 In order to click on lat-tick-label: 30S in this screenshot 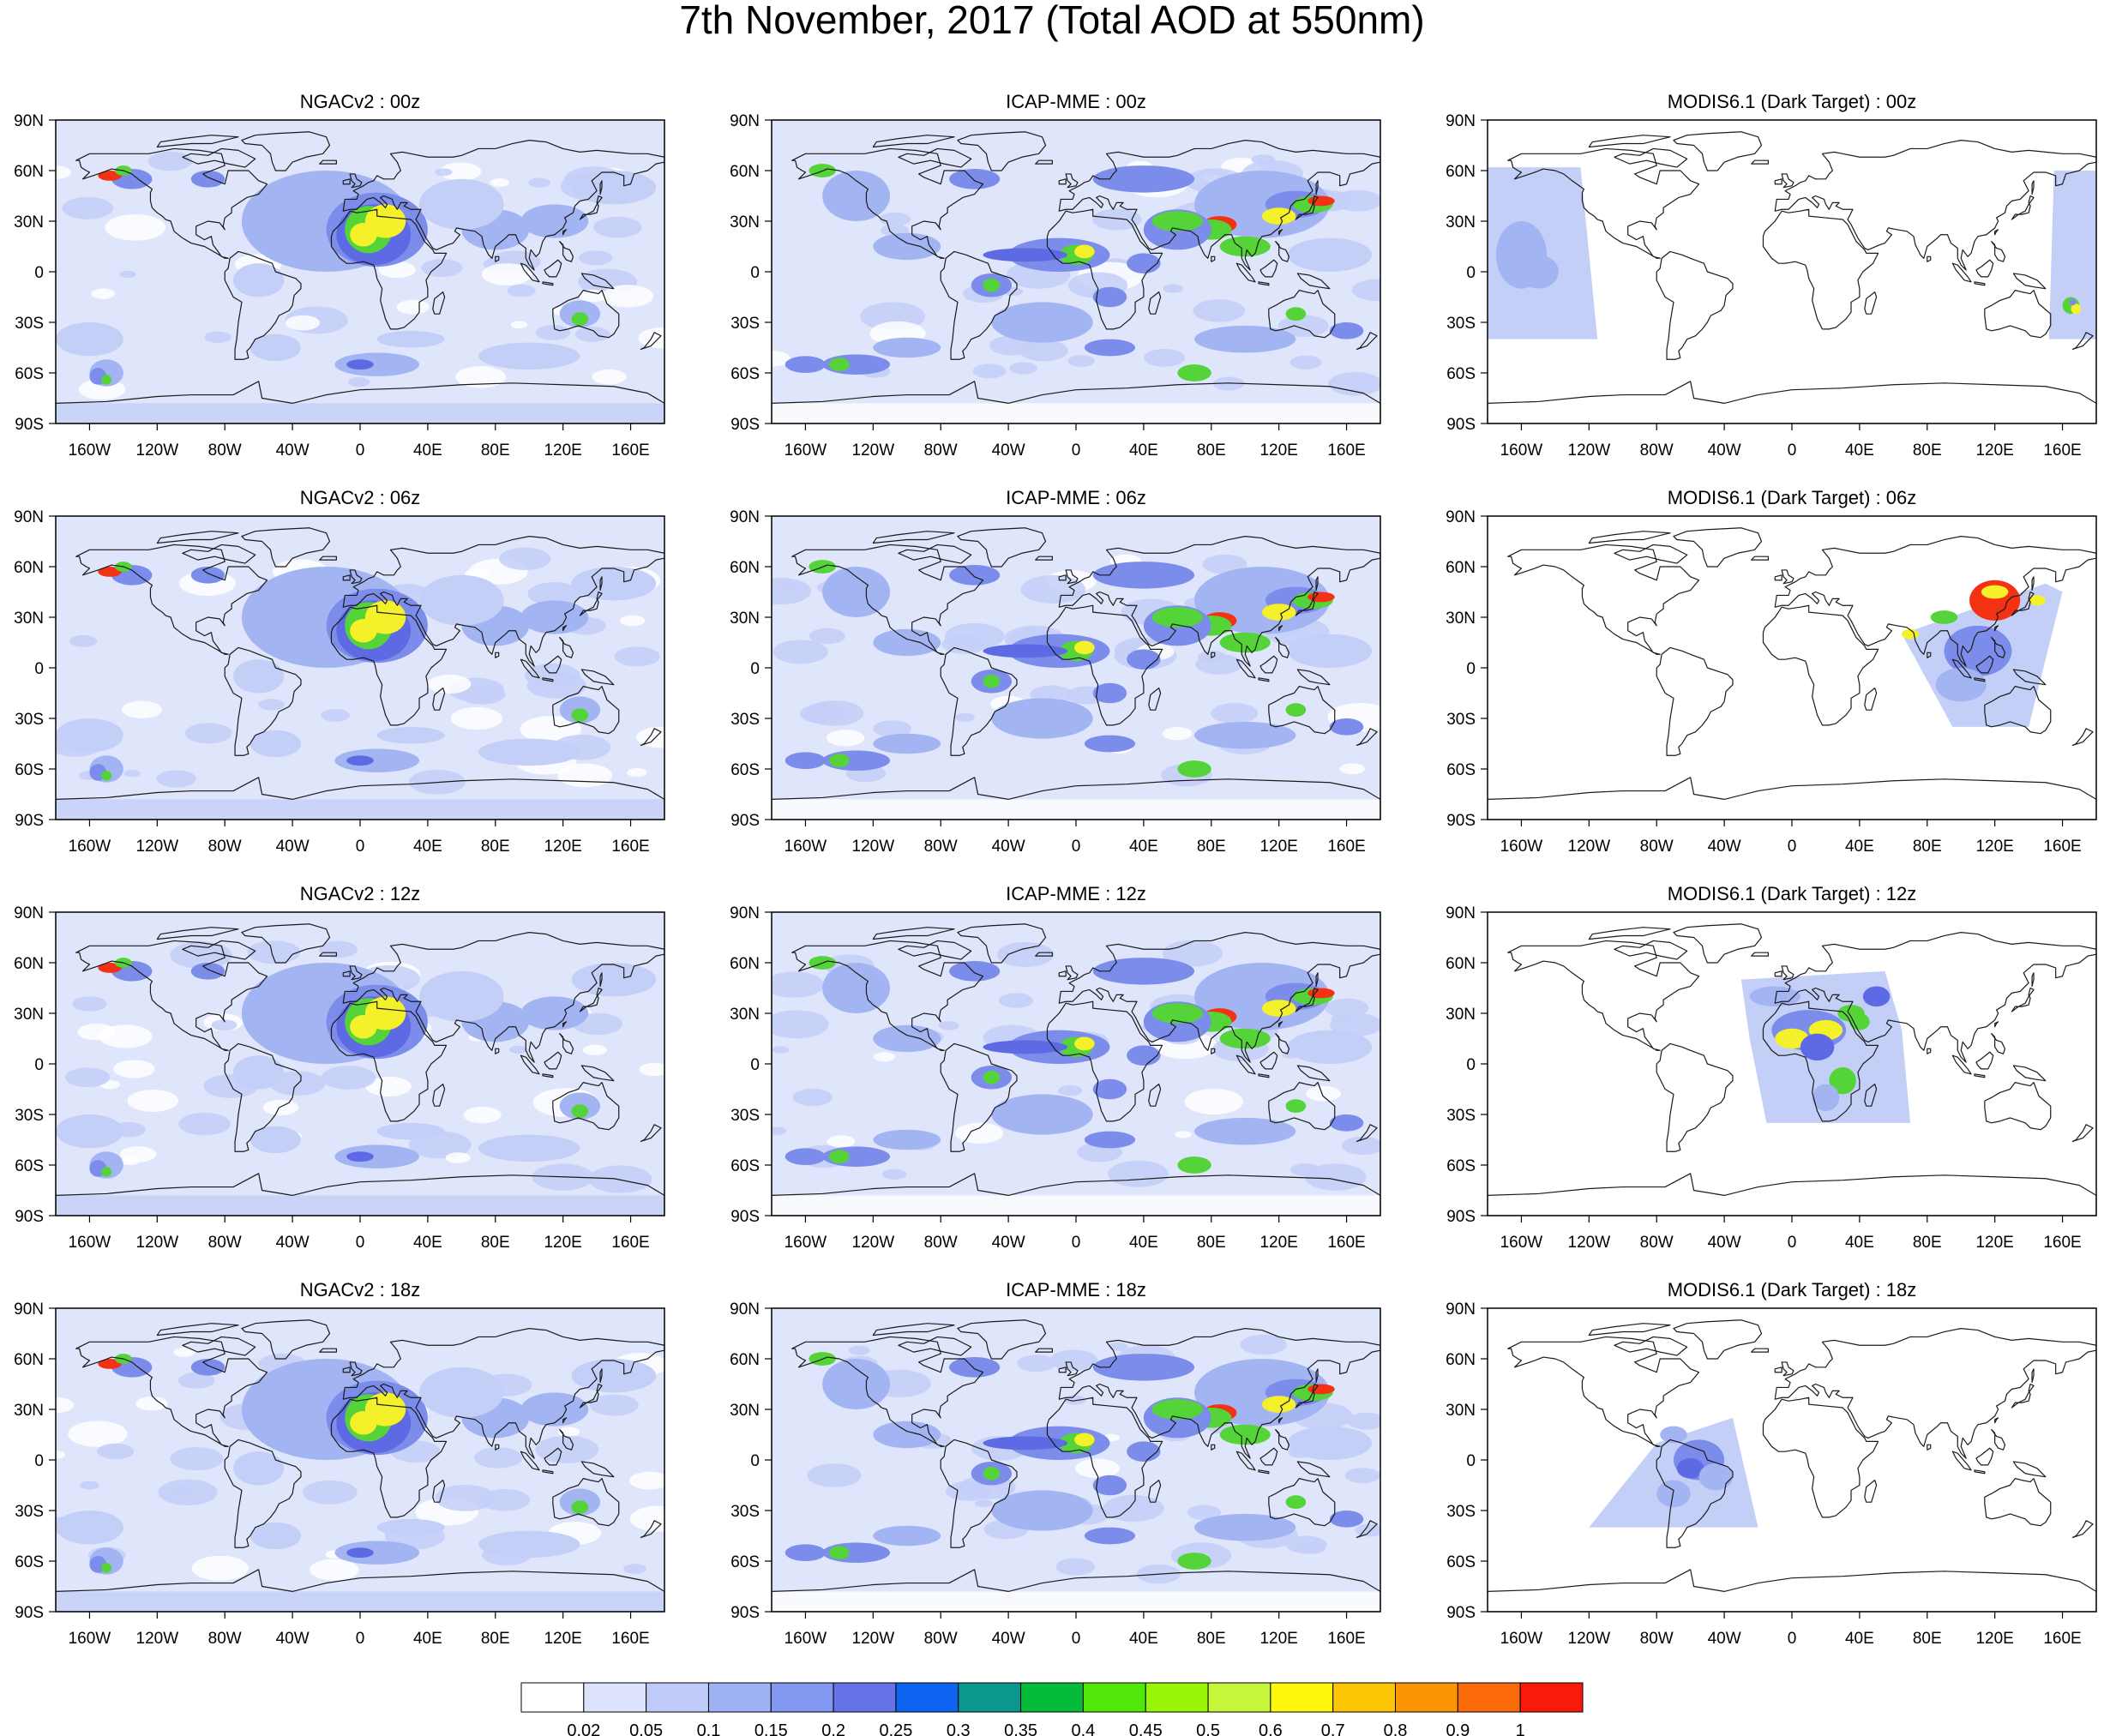, I will do `click(1461, 1512)`.